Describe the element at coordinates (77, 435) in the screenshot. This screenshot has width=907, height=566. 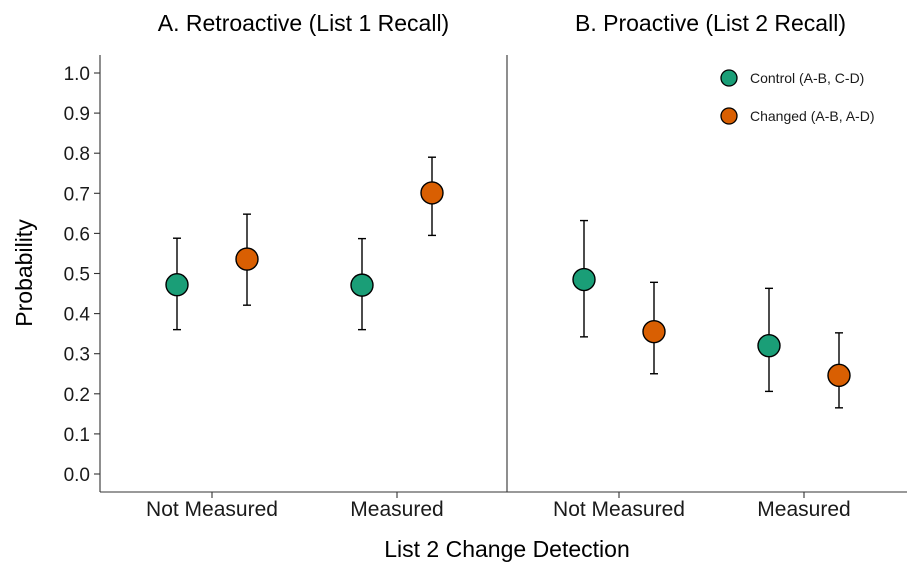
I see `y-tick-label: 0.1` at that location.